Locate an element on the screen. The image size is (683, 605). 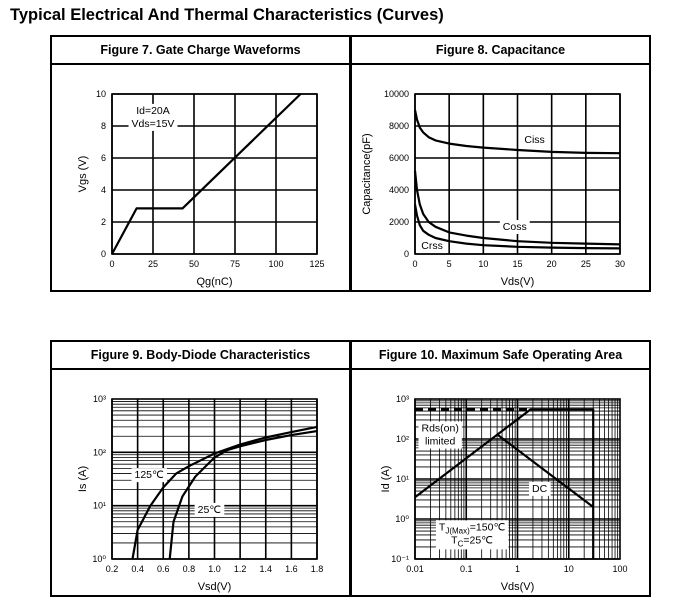
annotation-segment: 25℃ is located at coordinates (210, 510).